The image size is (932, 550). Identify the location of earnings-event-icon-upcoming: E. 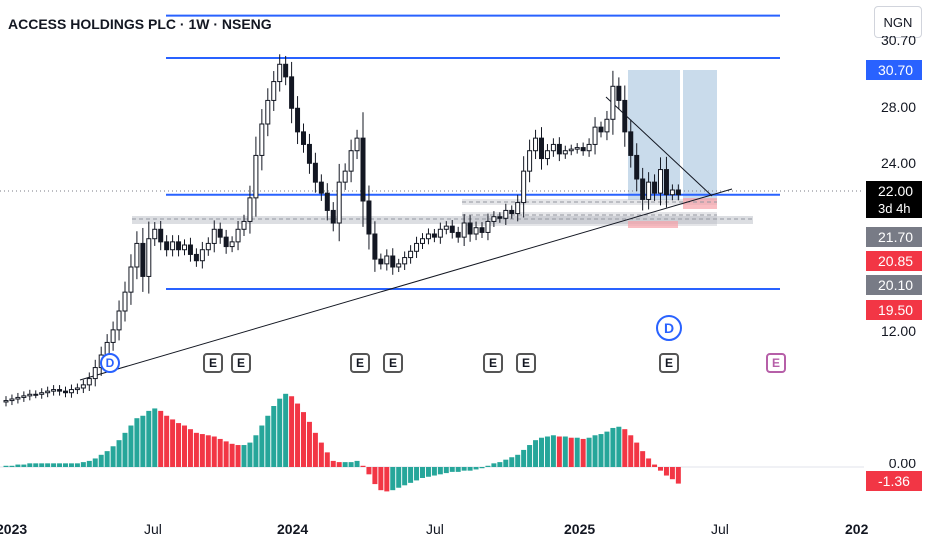
(776, 363).